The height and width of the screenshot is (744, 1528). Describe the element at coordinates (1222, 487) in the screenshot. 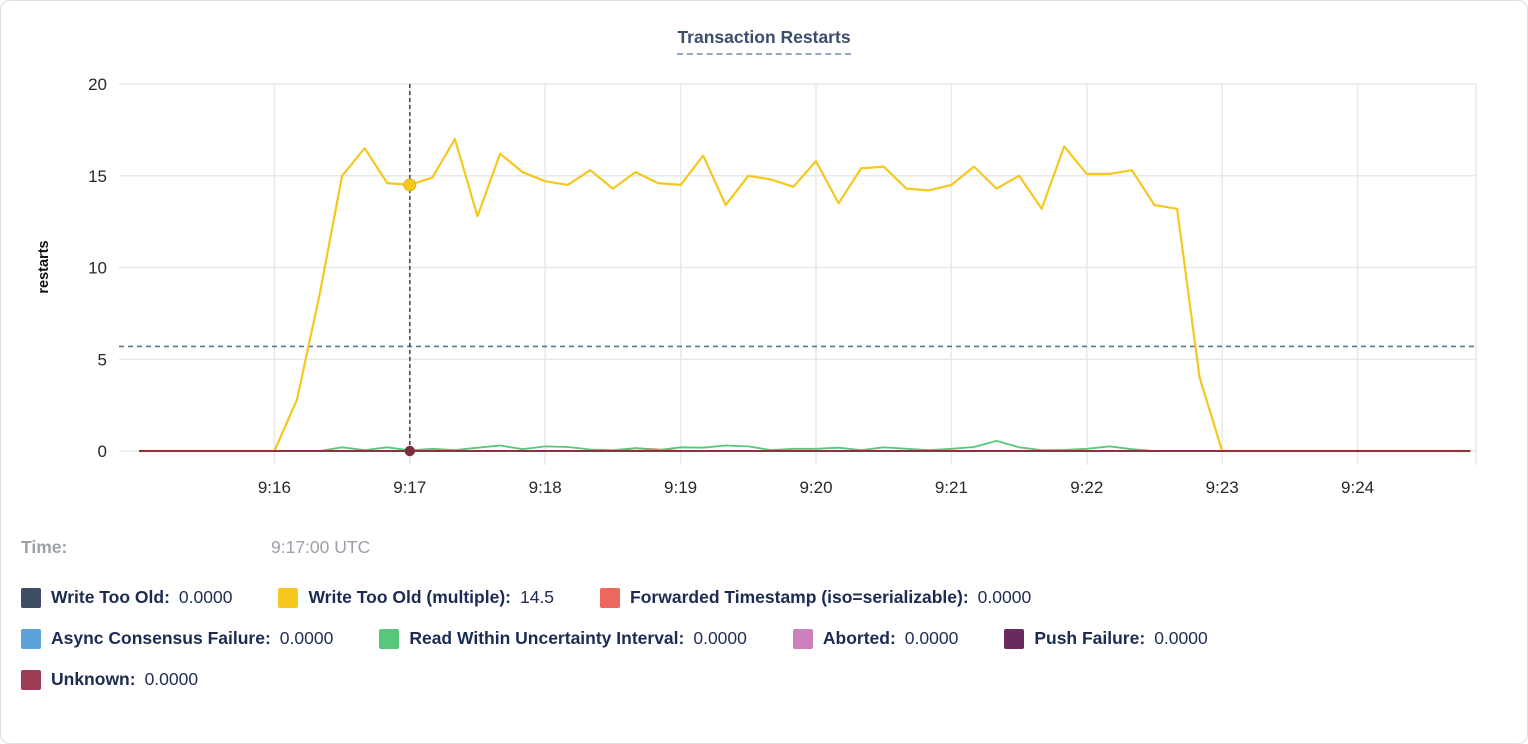

I see `x-tick-label: 9:23` at that location.